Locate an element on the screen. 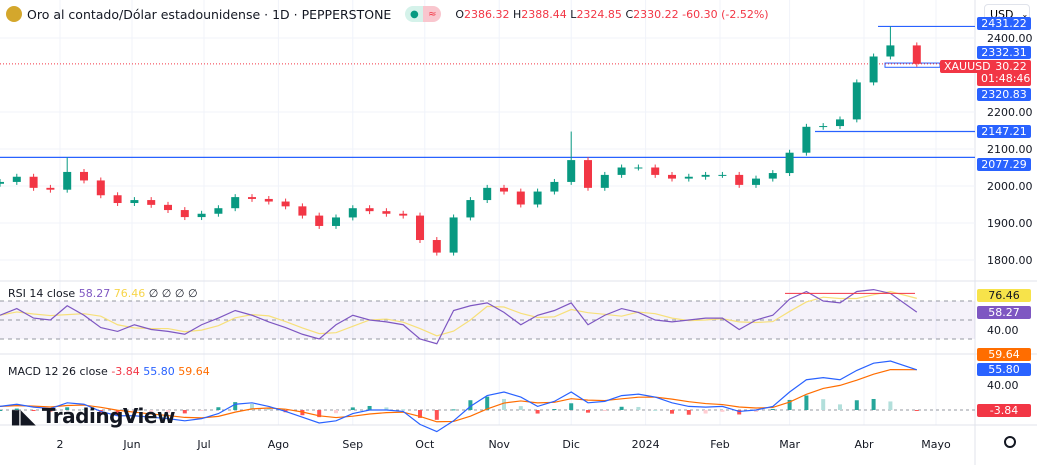 The width and height of the screenshot is (1037, 465). badge-mid-line: 2147.21 is located at coordinates (1004, 131).